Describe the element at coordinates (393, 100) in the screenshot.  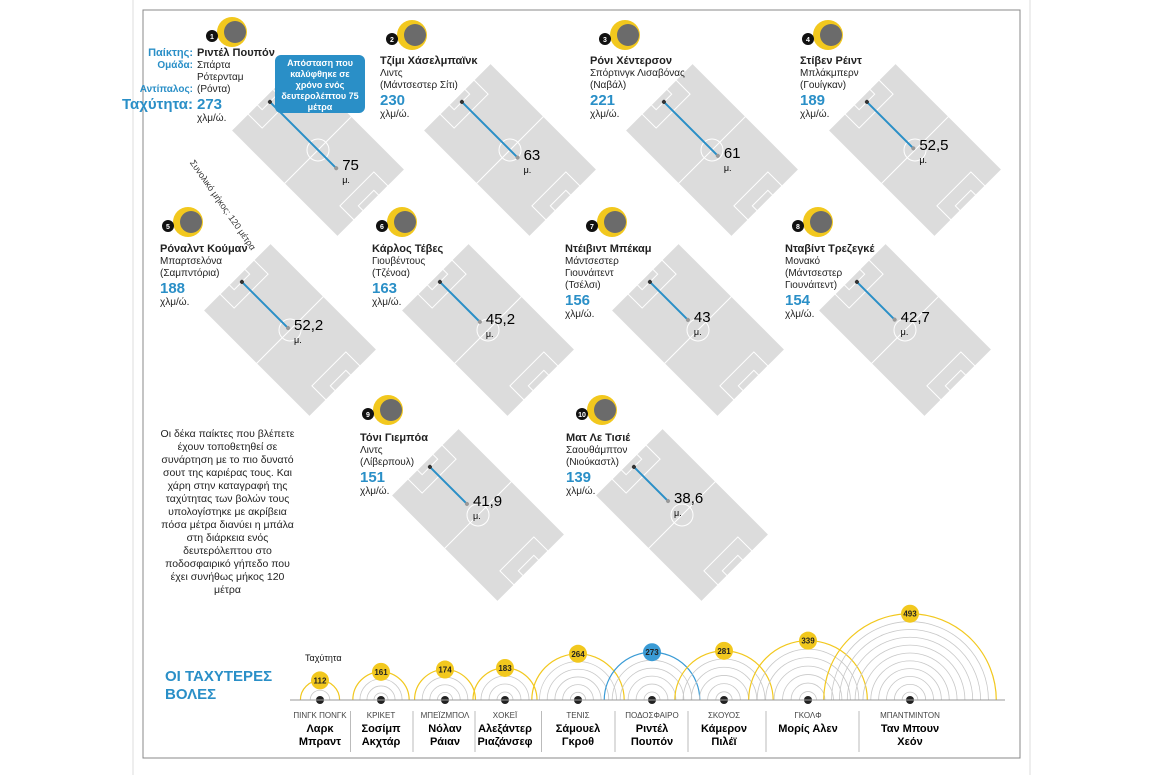
I see `speed: 230` at that location.